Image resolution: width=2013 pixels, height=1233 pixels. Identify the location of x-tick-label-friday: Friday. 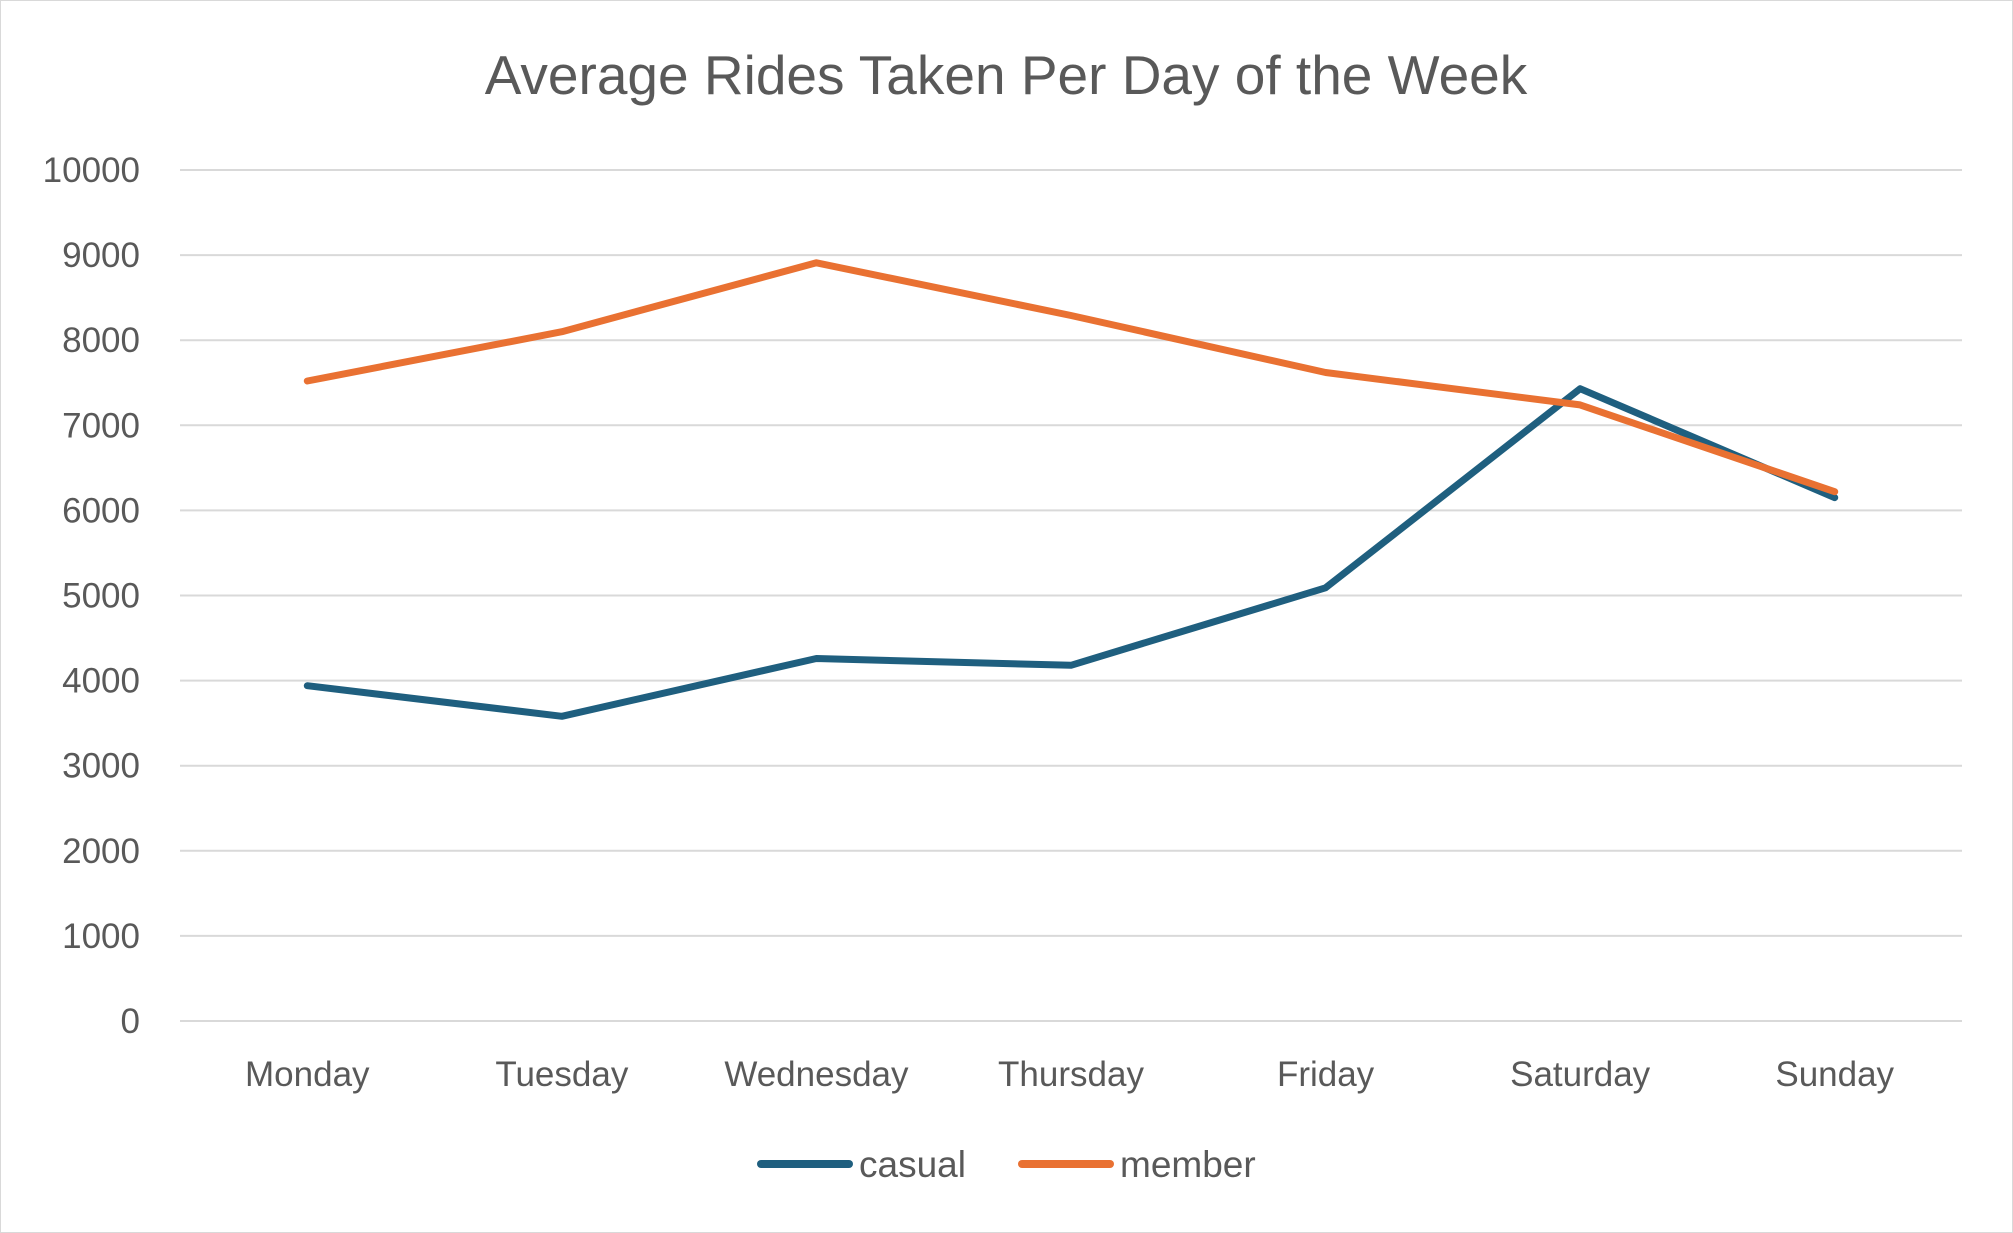
(1326, 1074).